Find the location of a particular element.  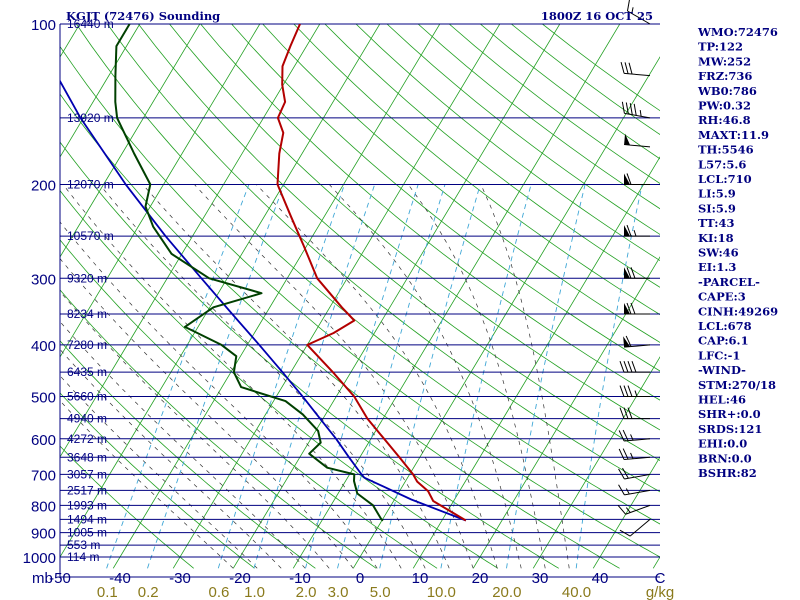

index-line: BRN:0.0 is located at coordinates (725, 458).